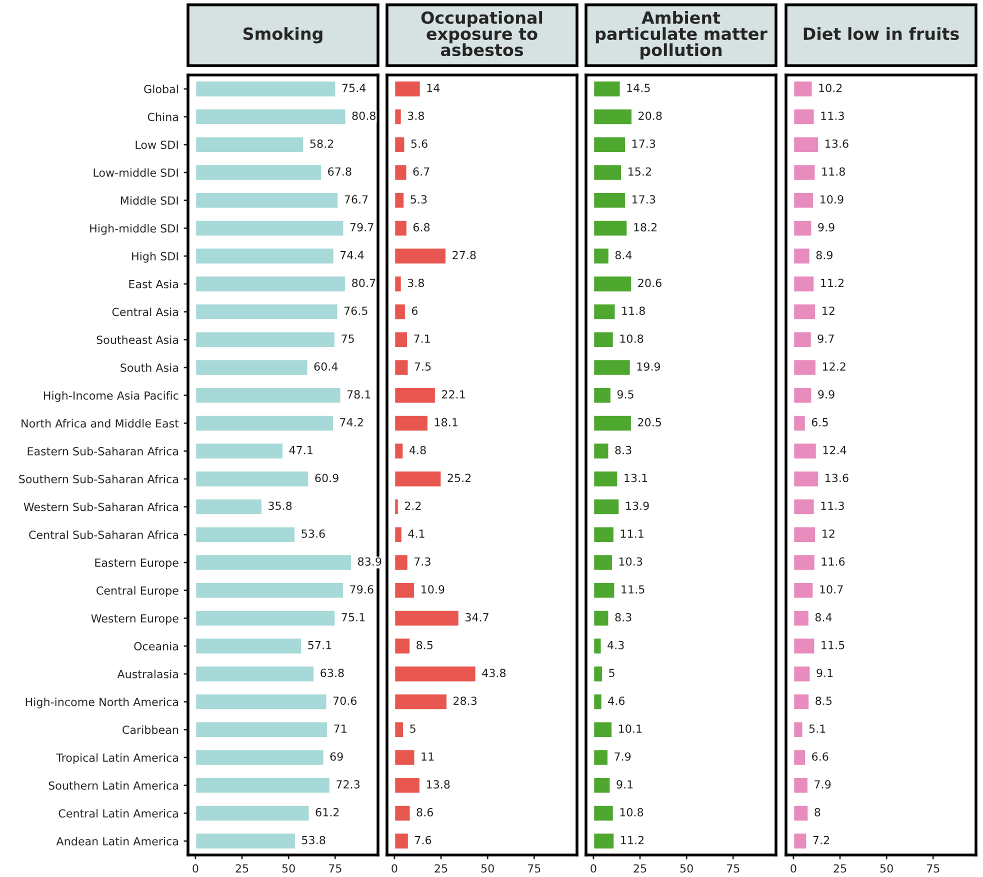 This screenshot has height=877, width=983. Describe the element at coordinates (340, 171) in the screenshot. I see `data-label: 67.8` at that location.